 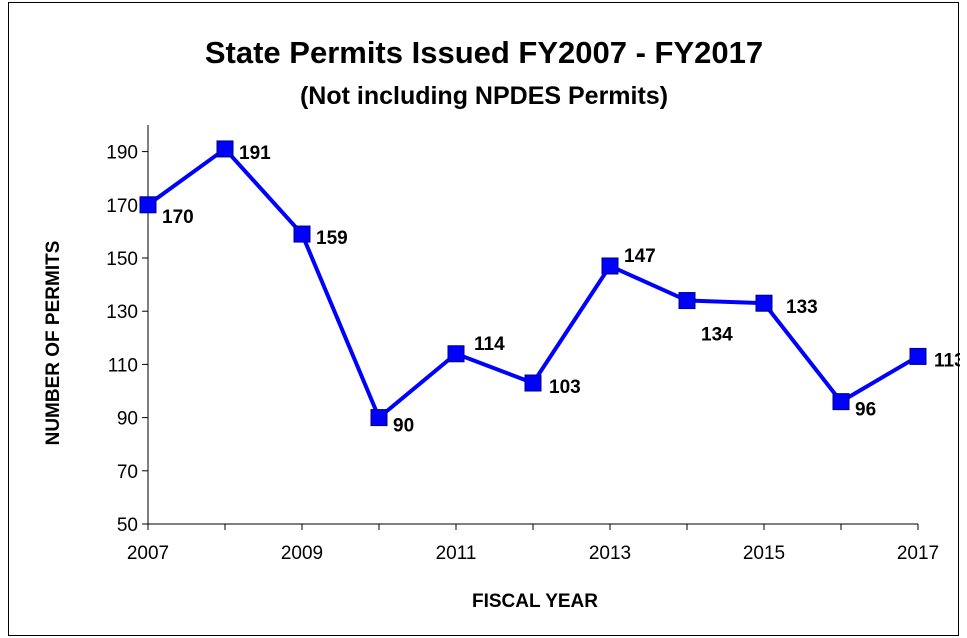 I want to click on y-tick-label: 150, so click(x=122, y=259).